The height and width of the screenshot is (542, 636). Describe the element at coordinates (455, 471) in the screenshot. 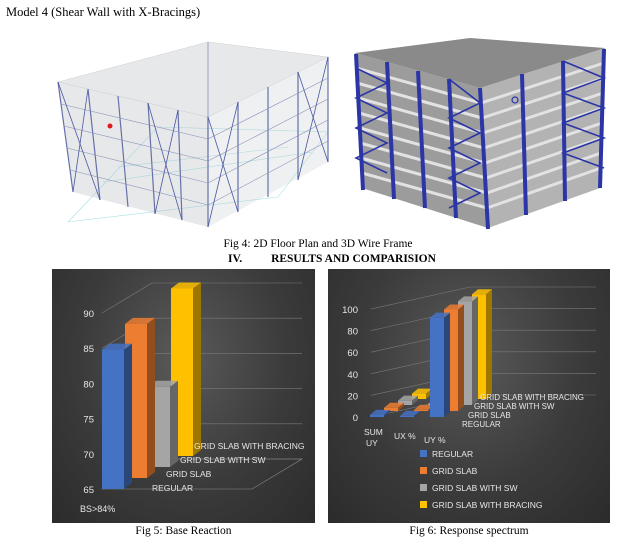

I see `legend-label-grid-slab: GRID SLAB` at that location.